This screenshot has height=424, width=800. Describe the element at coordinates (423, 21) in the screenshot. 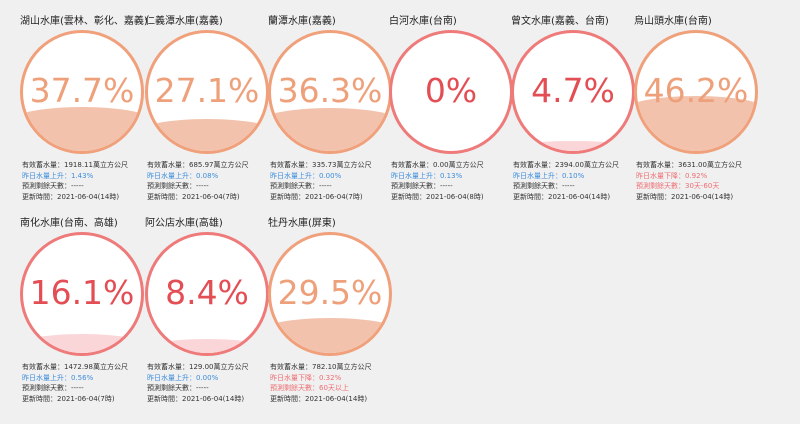

I see `reservoir-name: 白河水庫(台南)` at that location.